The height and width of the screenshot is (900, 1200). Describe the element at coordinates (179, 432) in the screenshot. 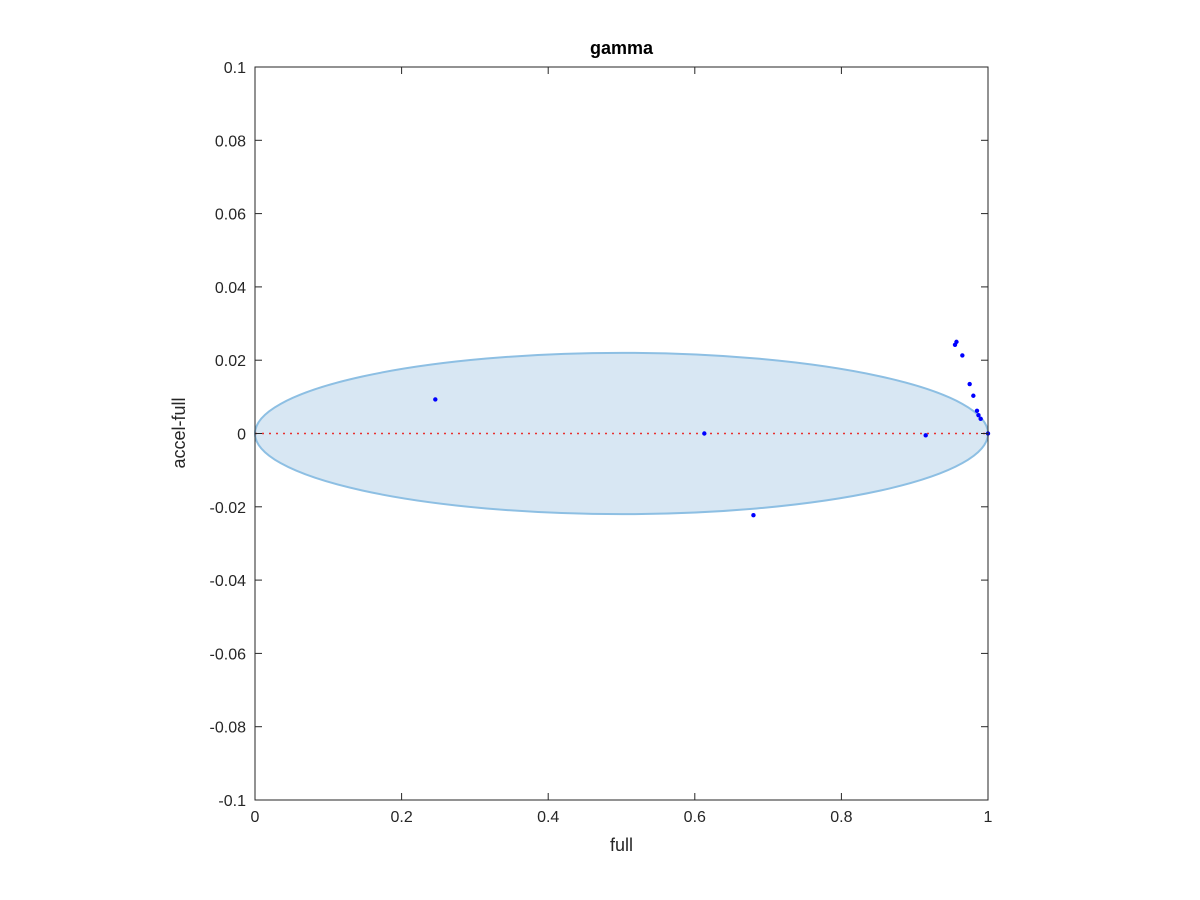

I see `y-axis-label: accel-full` at that location.